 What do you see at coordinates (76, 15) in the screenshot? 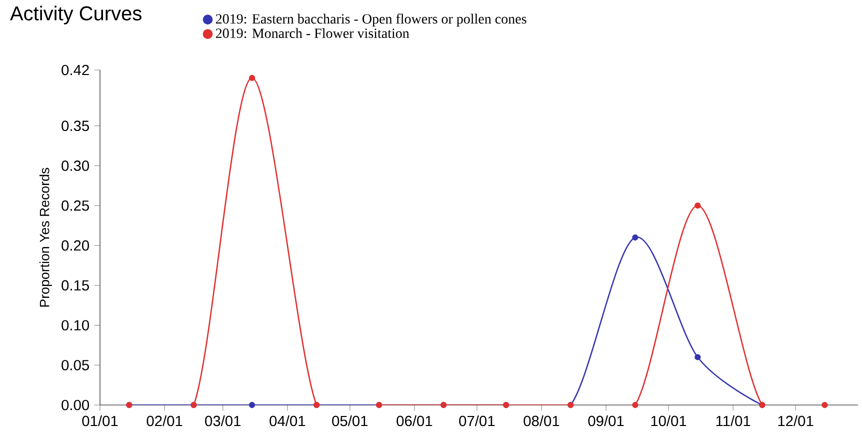
I see `chart-title: Activity Curves` at bounding box center [76, 15].